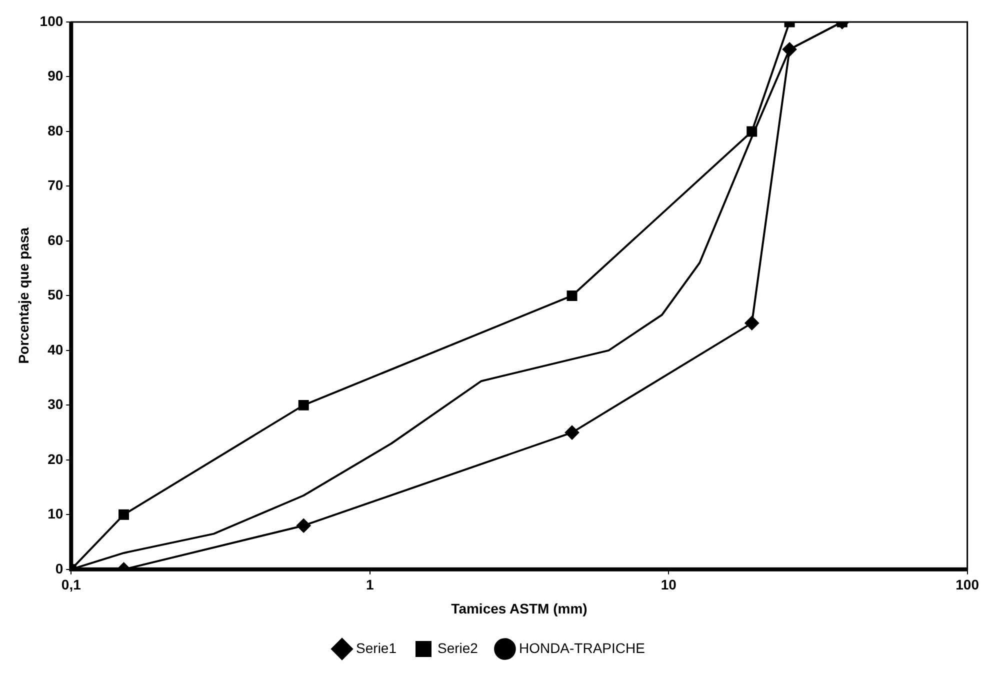 This screenshot has width=990, height=684. I want to click on y-axis-title: Porcentaje que pasa, so click(23, 295).